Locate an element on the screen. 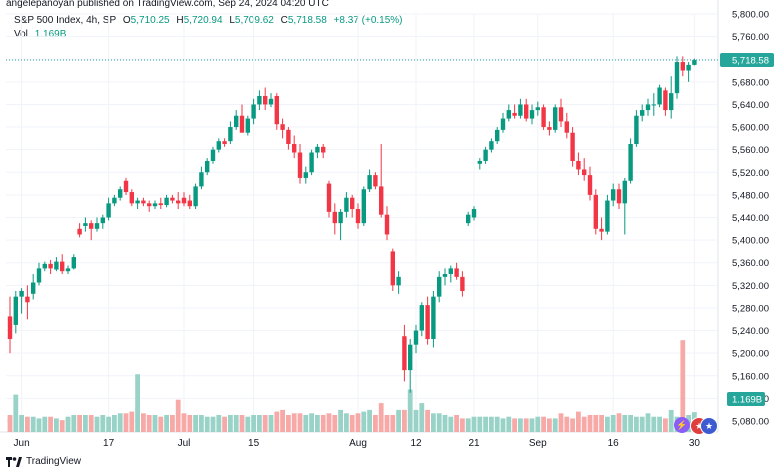 This screenshot has width=780, height=470. volume-tag is located at coordinates (746, 399).